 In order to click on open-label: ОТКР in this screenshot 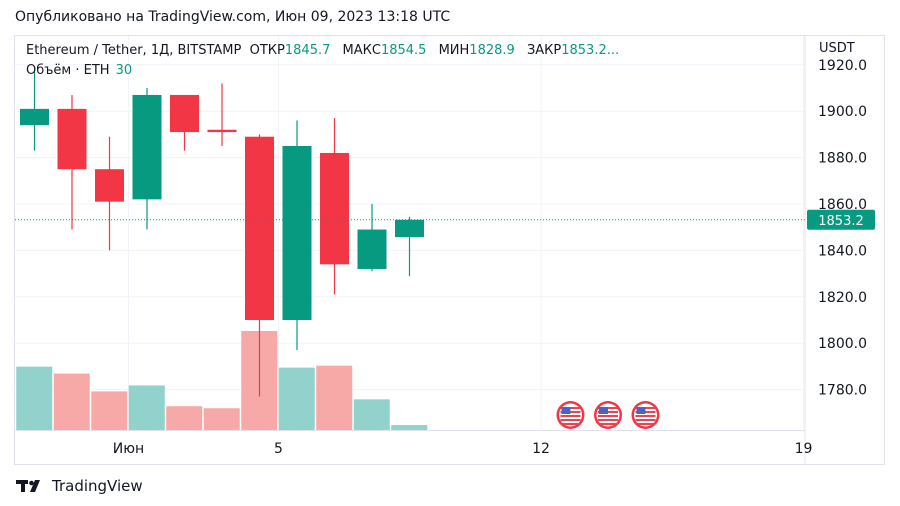, I will do `click(267, 50)`.